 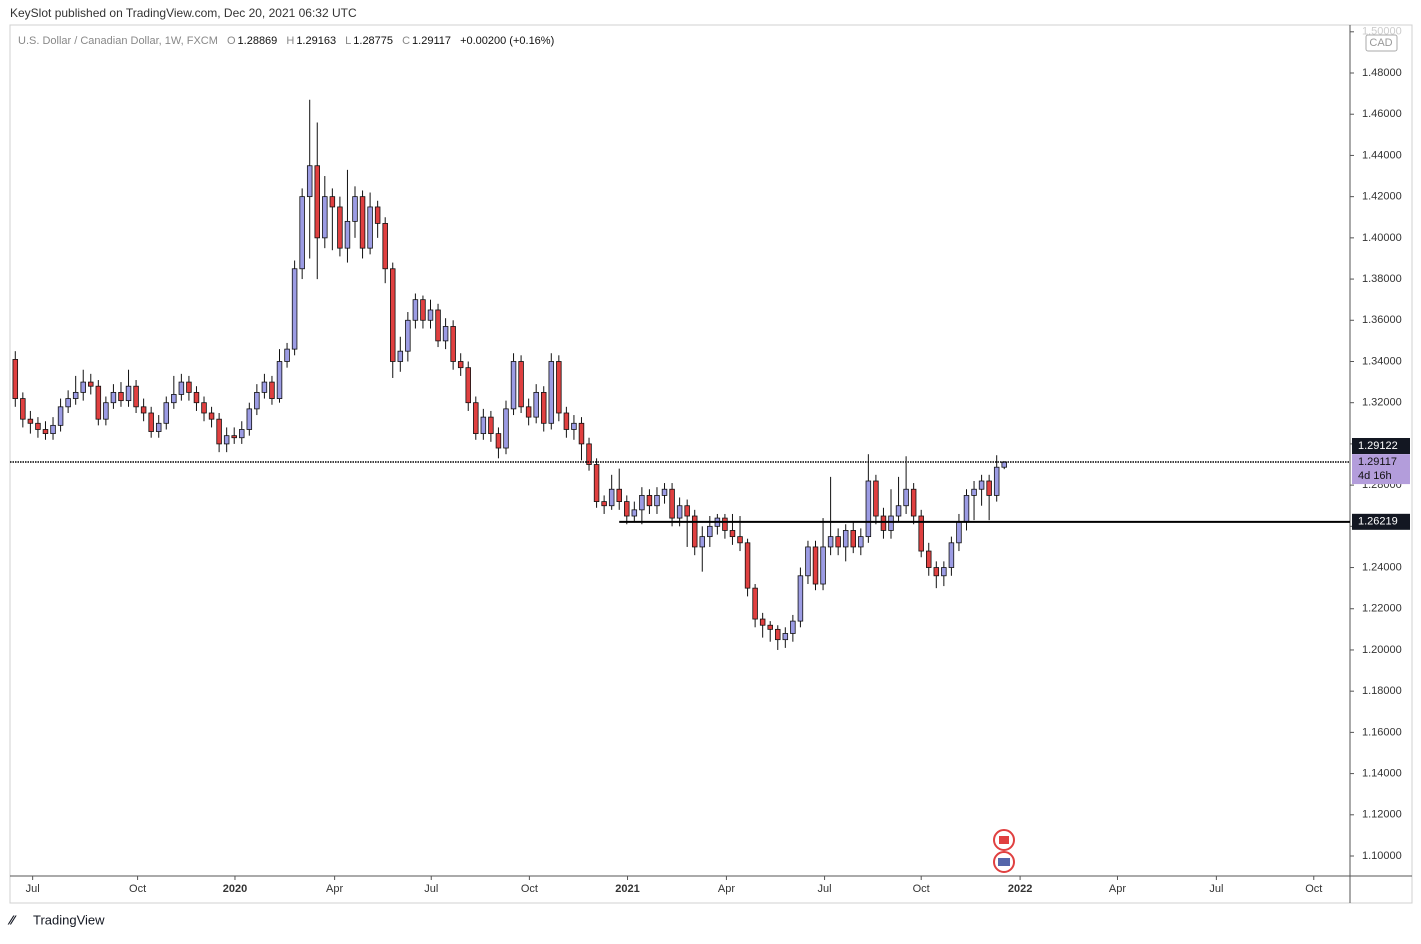 What do you see at coordinates (231, 41) in the screenshot?
I see `legend-o: O` at bounding box center [231, 41].